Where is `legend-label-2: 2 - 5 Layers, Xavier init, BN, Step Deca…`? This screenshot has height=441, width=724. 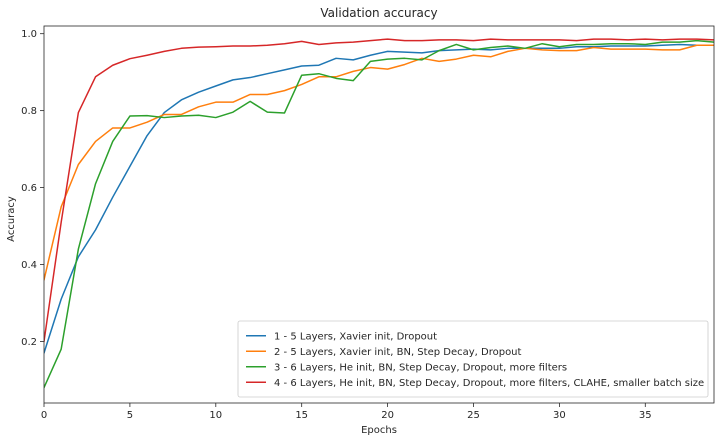 legend-label-2: 2 - 5 Layers, Xavier init, BN, Step Deca… is located at coordinates (398, 352).